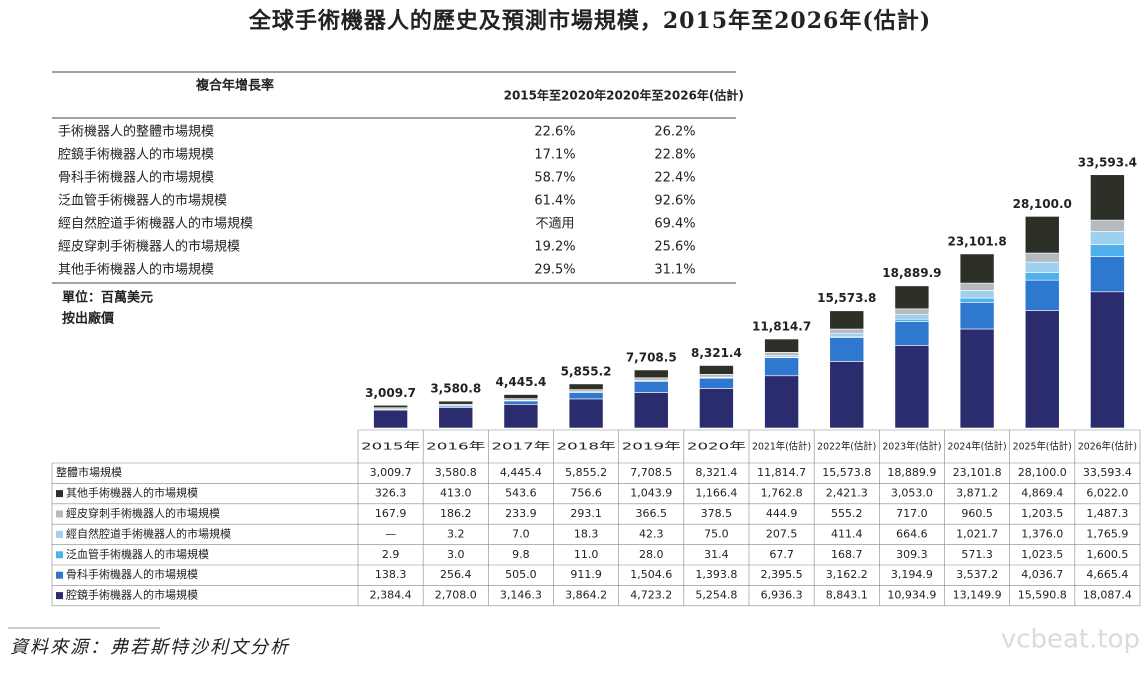  I want to click on total-label: 3,580.8, so click(455, 389).